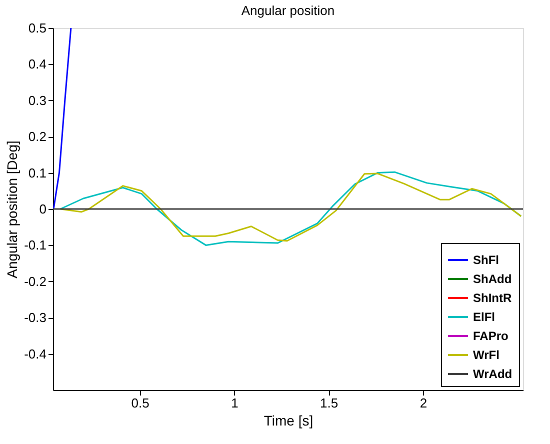 This screenshot has width=550, height=444. What do you see at coordinates (35, 281) in the screenshot?
I see `y-tick-label: -0.2` at bounding box center [35, 281].